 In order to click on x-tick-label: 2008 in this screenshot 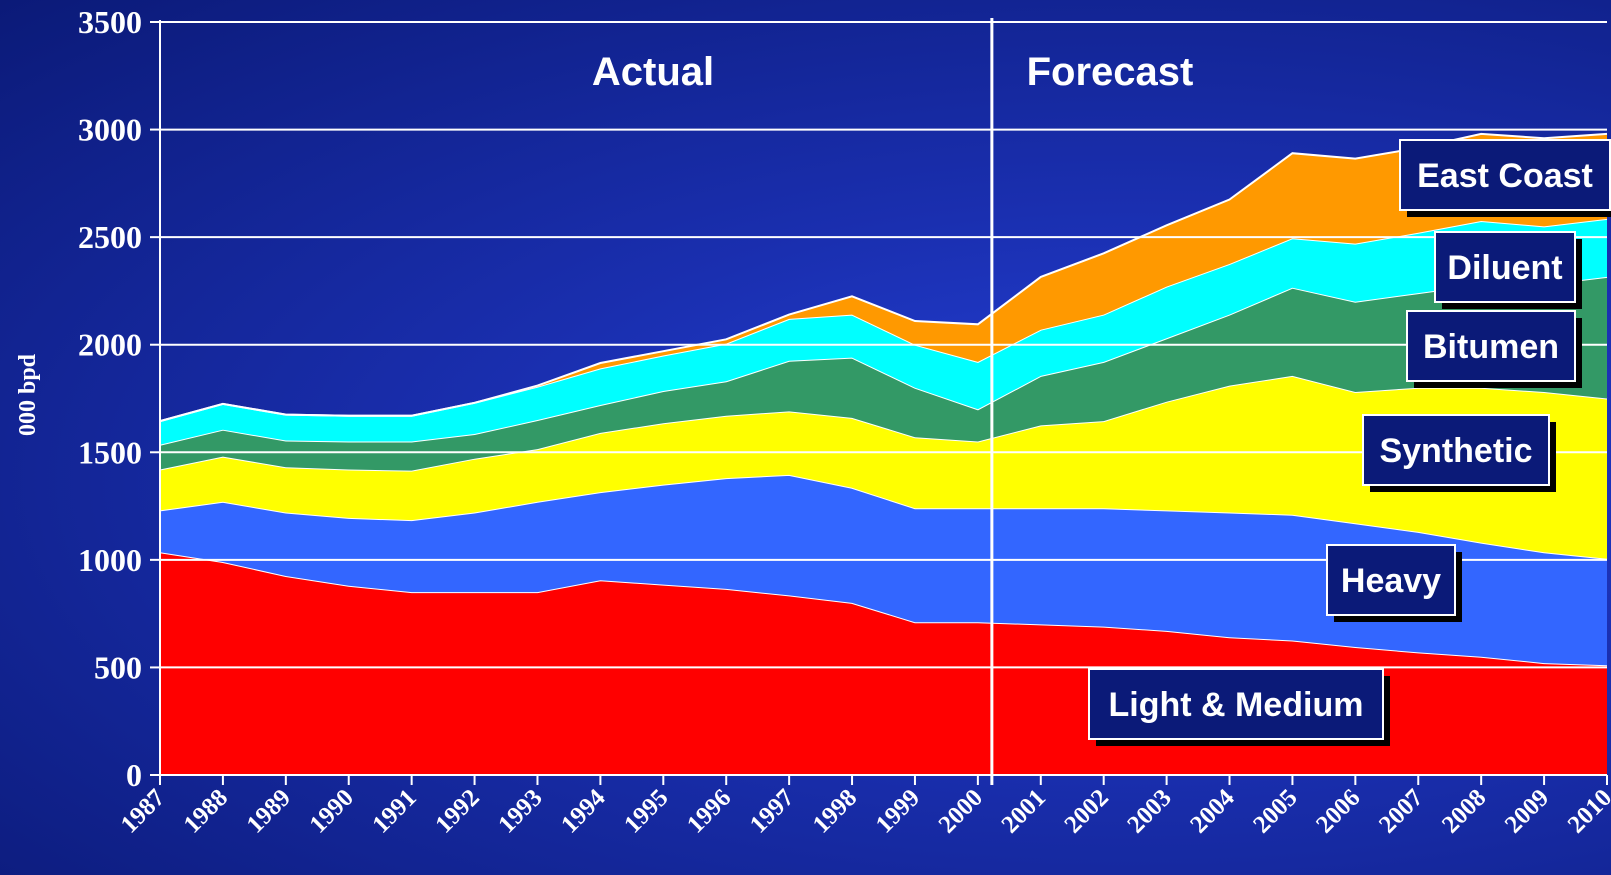, I will do `click(1464, 811)`.